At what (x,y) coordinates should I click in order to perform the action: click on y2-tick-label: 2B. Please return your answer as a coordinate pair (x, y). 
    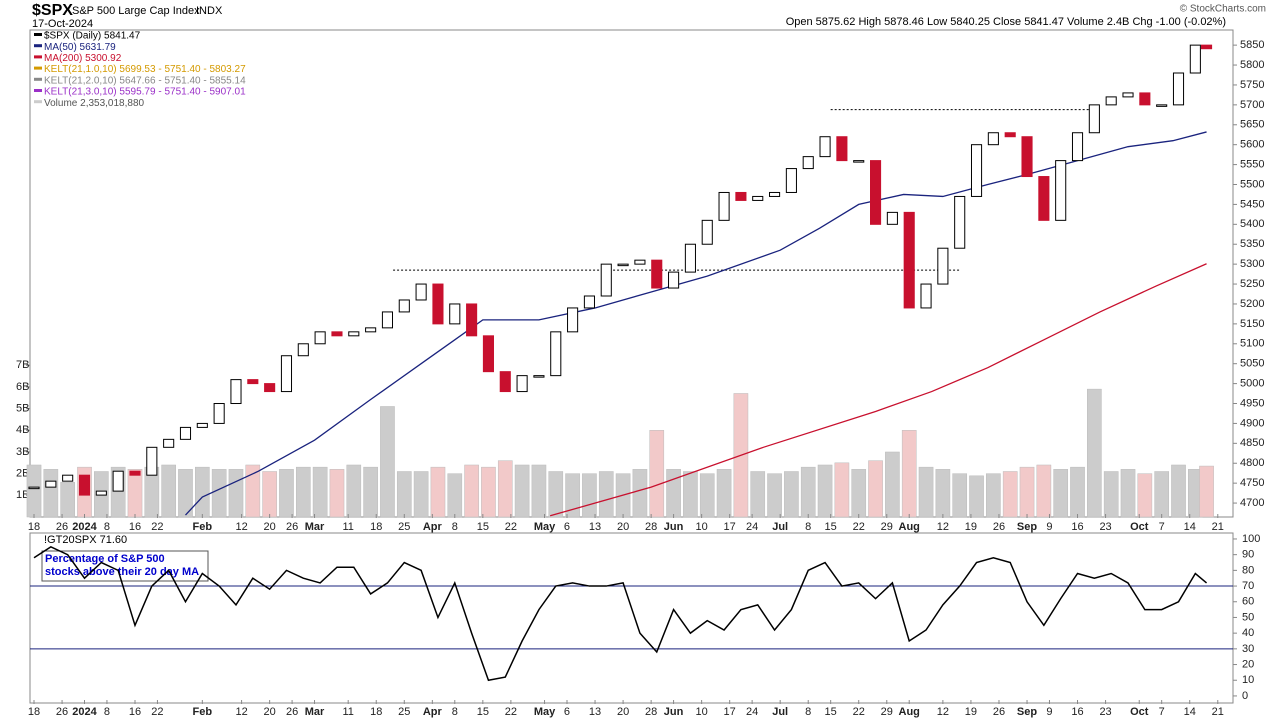
    Looking at the image, I should click on (22, 474).